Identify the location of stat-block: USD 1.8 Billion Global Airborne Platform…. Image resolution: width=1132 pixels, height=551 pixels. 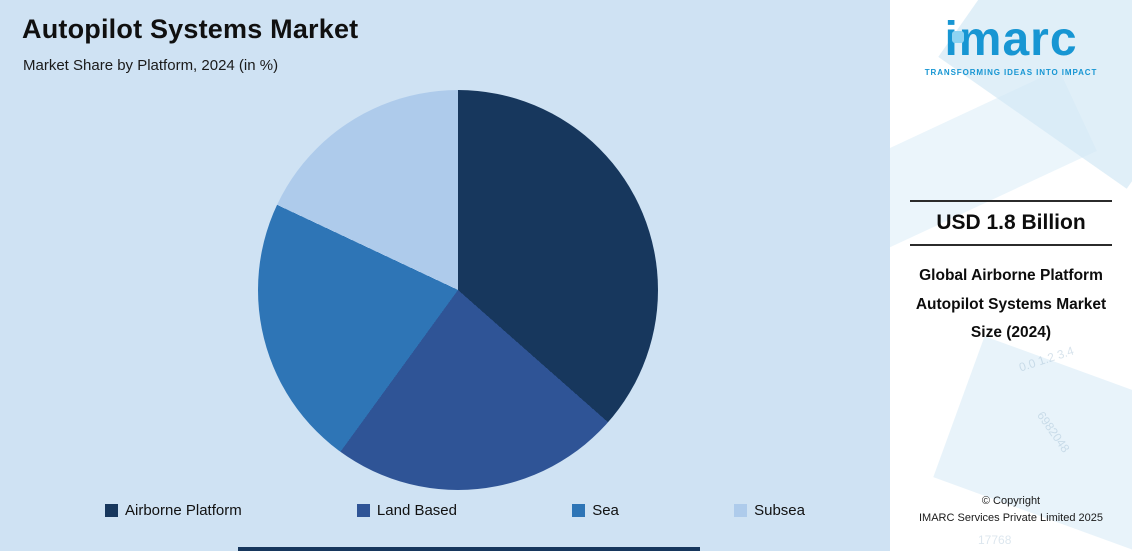
(1011, 274).